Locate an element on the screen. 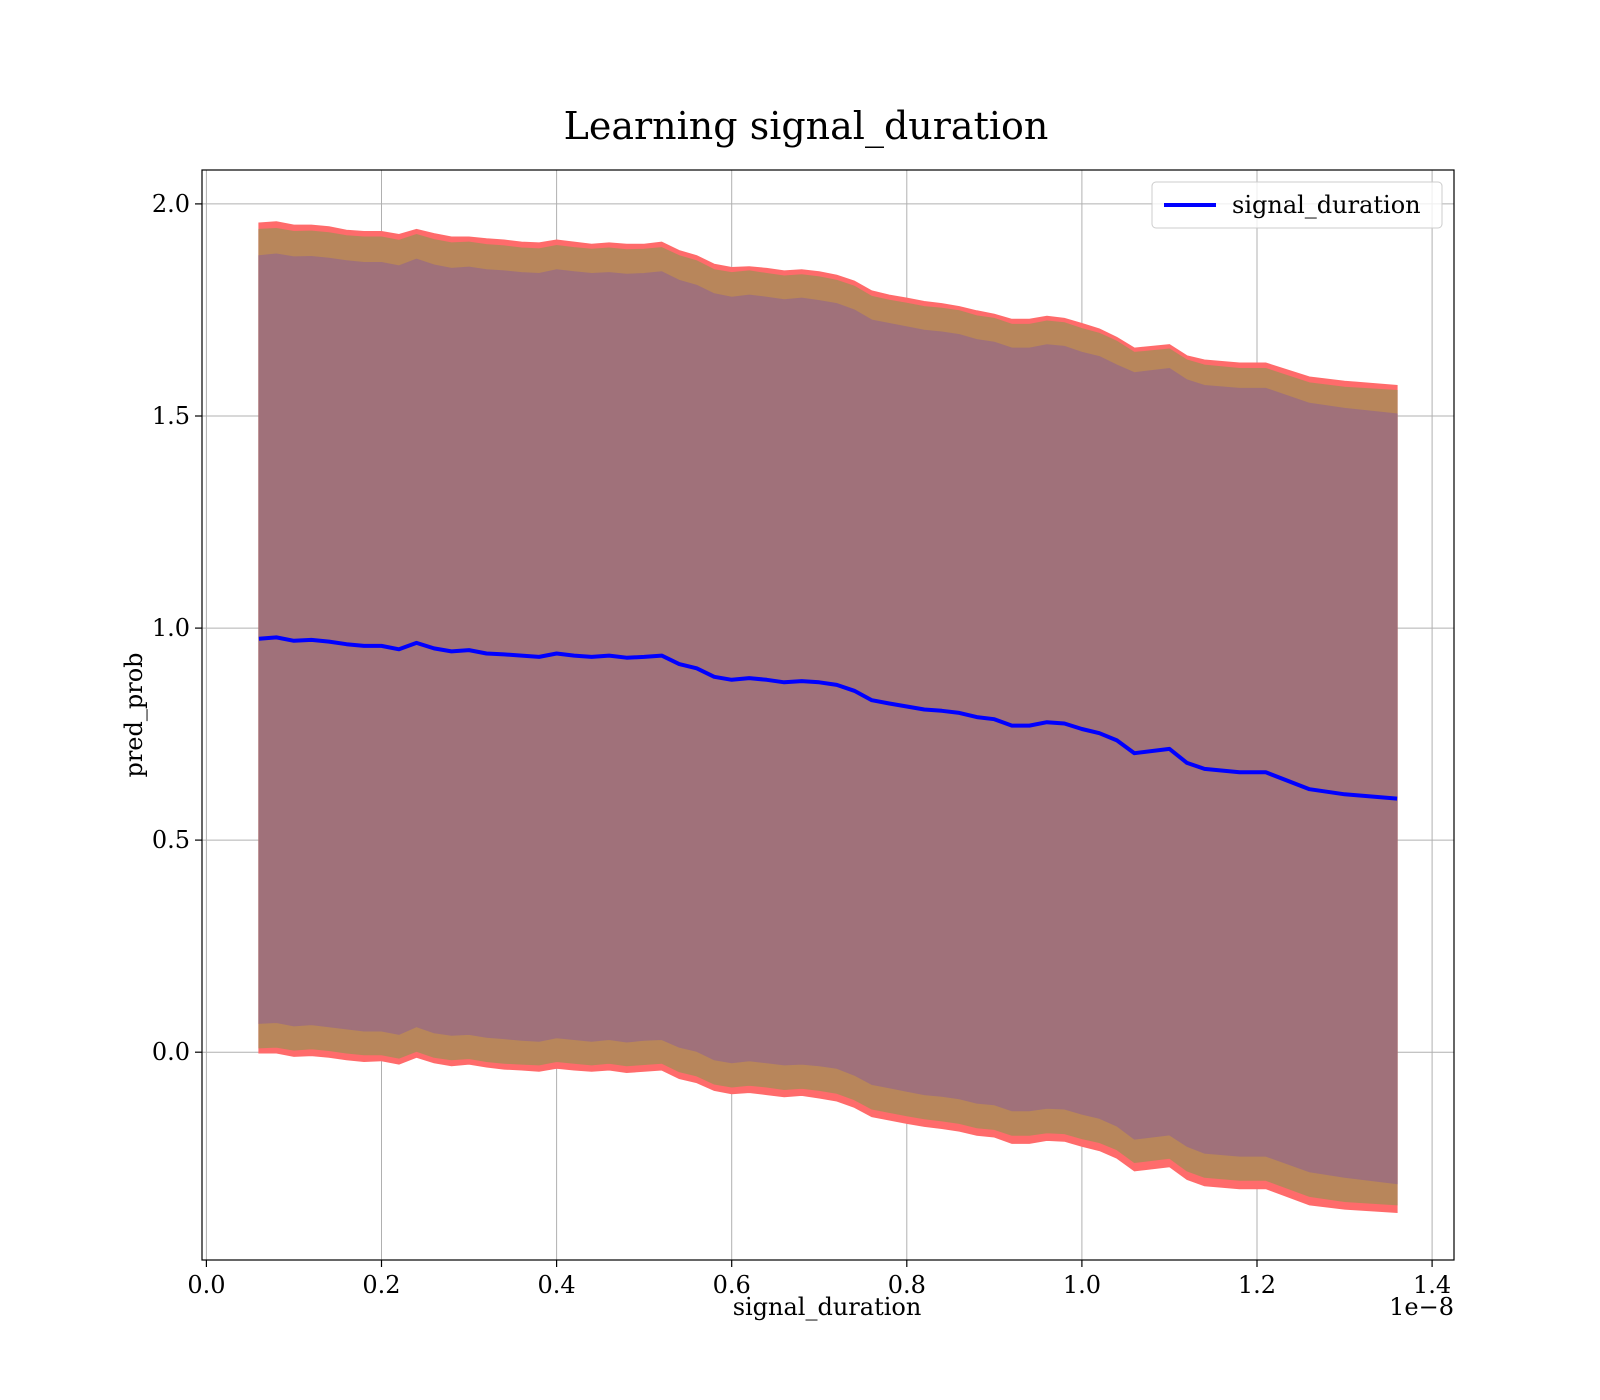  legend: signal_duration is located at coordinates (1297, 205).